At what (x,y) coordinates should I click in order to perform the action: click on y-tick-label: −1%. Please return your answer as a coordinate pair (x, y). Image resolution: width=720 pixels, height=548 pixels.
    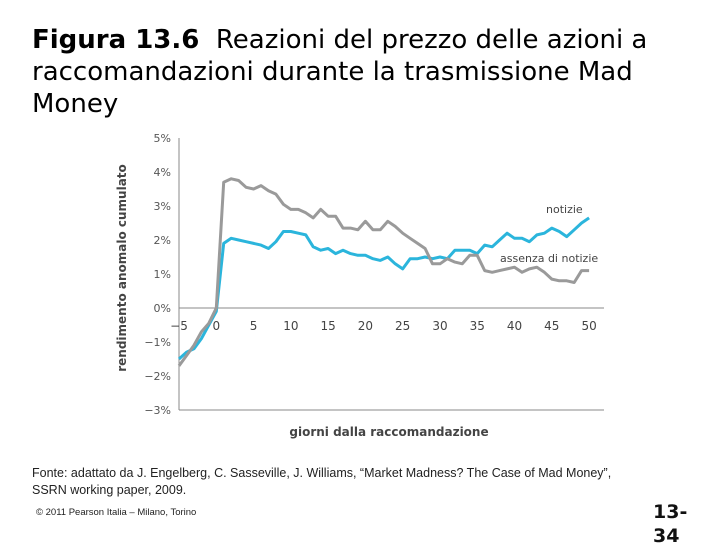
    Looking at the image, I should click on (157, 342).